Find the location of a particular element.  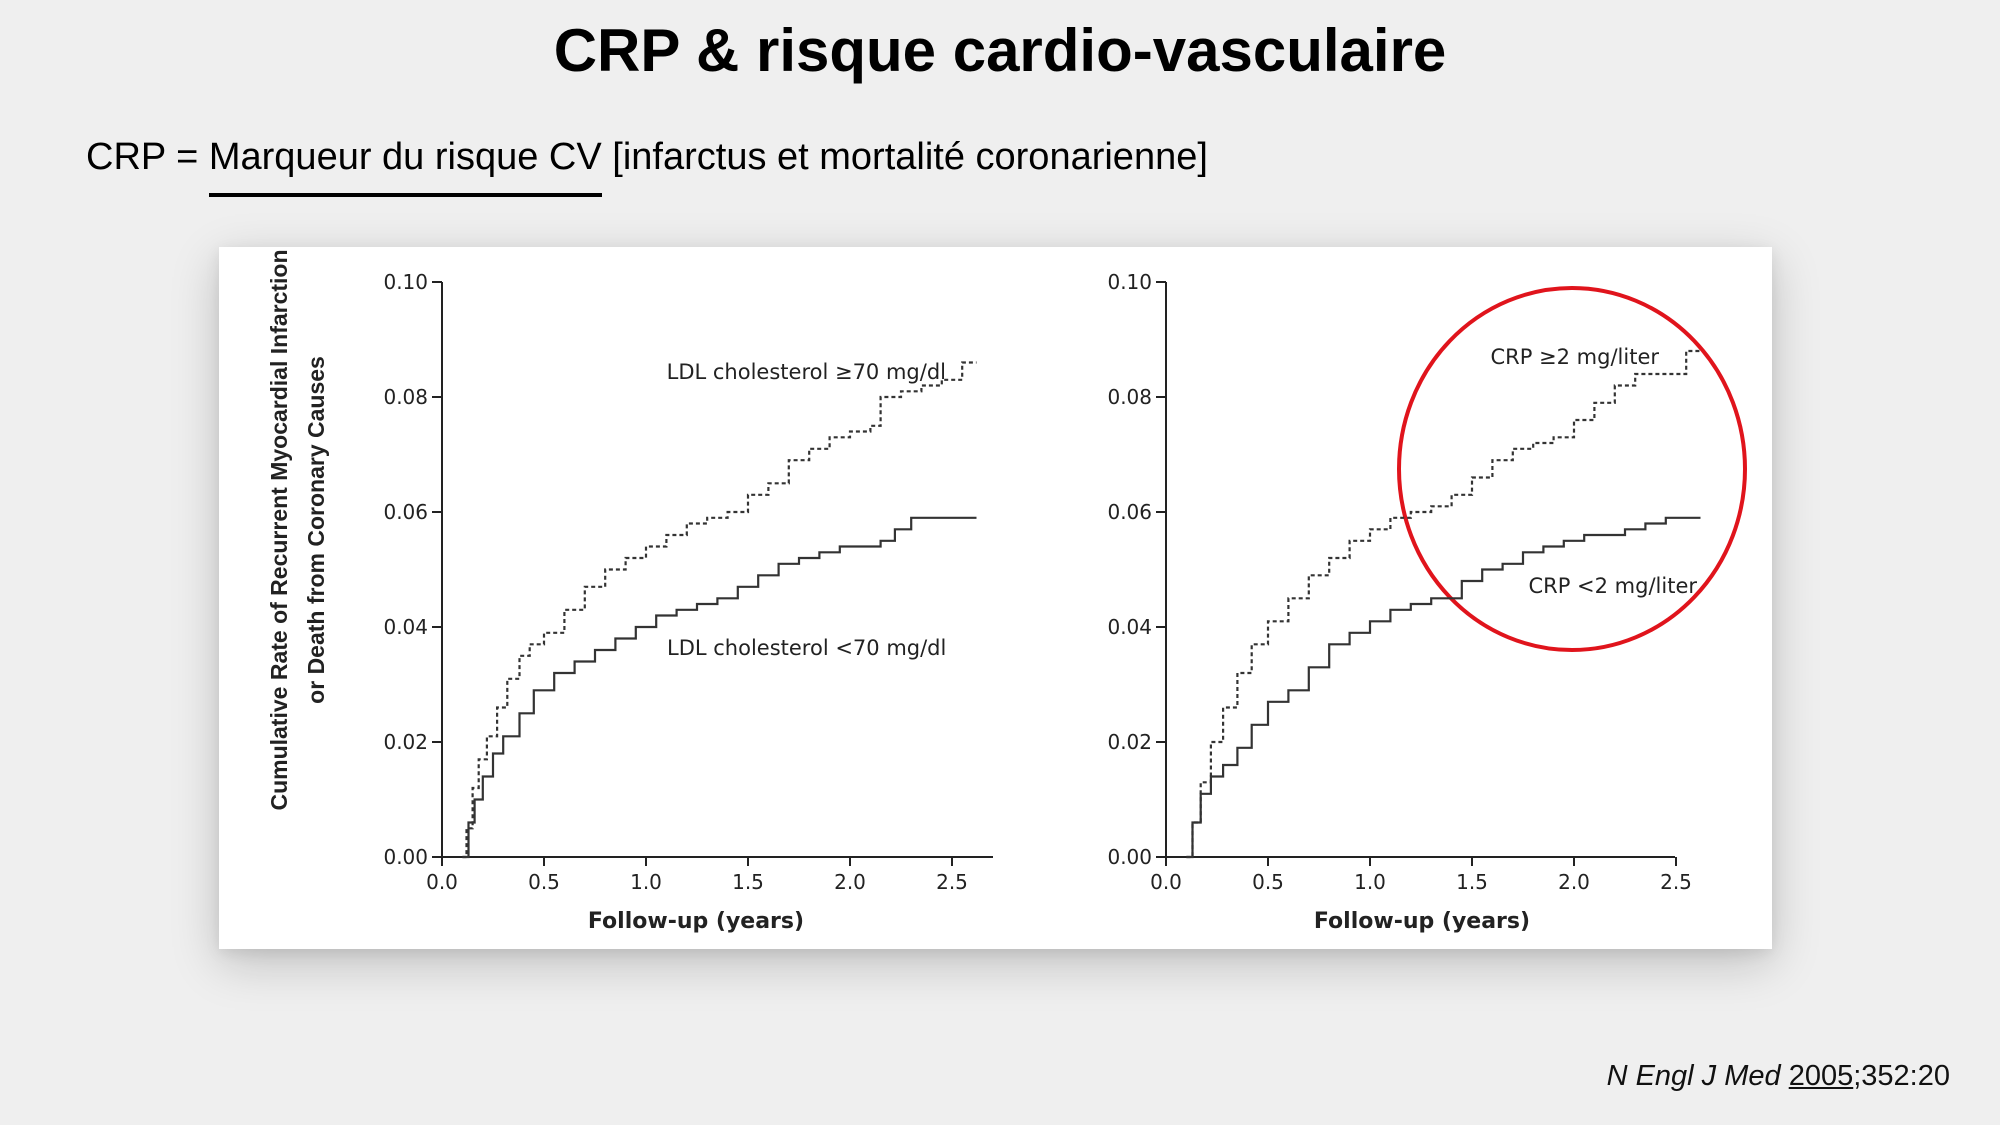

series-line-left-high is located at coordinates (719, 610).